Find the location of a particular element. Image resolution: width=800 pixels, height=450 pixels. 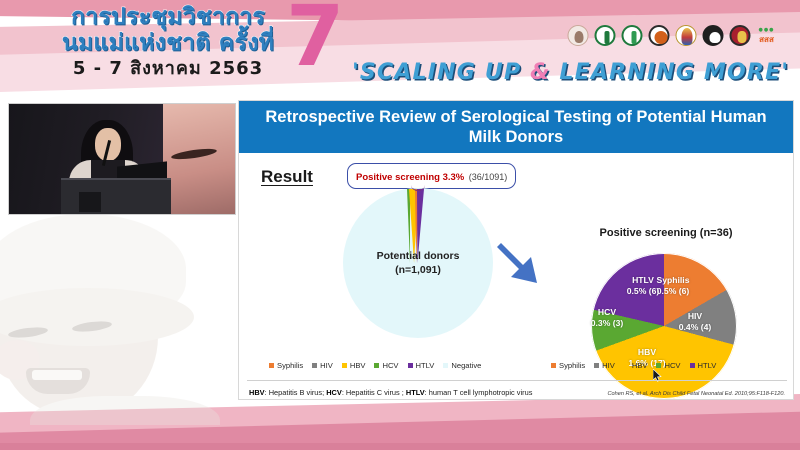

label-htlv-value: 0.5% (6) is located at coordinates (643, 290).